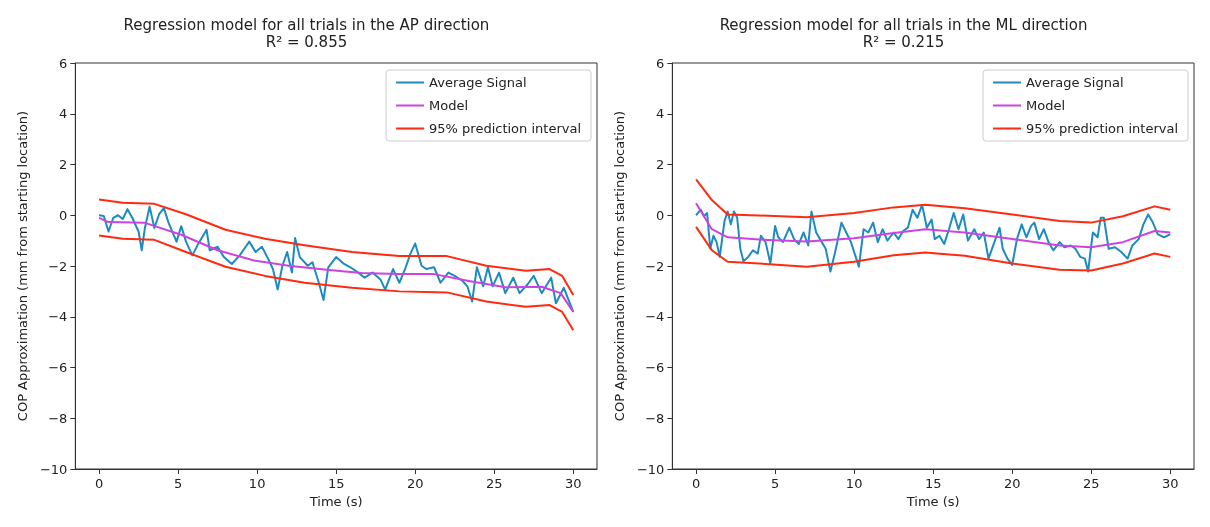  What do you see at coordinates (306, 24) in the screenshot?
I see `chart-title: Regression model for all trials in the AP direction` at bounding box center [306, 24].